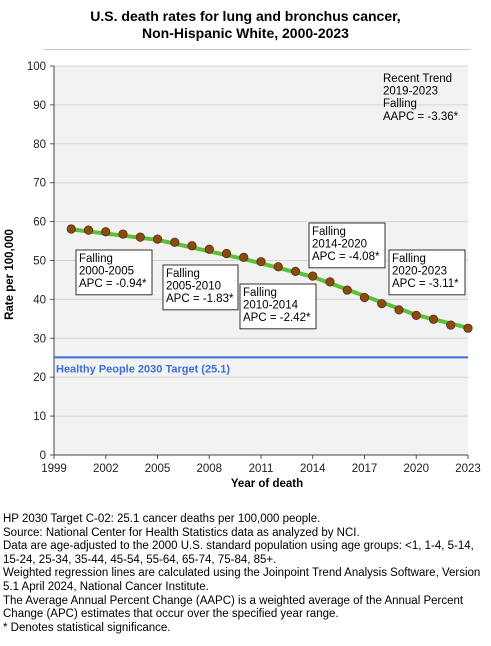 Image resolution: width=491 pixels, height=646 pixels. What do you see at coordinates (313, 469) in the screenshot?
I see `x-tick-label: 2014` at bounding box center [313, 469].